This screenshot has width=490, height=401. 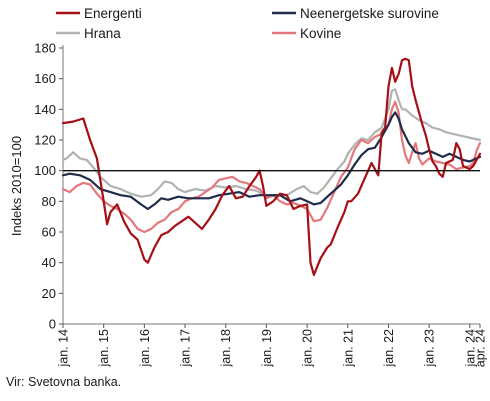 What do you see at coordinates (102, 33) in the screenshot?
I see `legend-label-hrana: Hrana` at bounding box center [102, 33].